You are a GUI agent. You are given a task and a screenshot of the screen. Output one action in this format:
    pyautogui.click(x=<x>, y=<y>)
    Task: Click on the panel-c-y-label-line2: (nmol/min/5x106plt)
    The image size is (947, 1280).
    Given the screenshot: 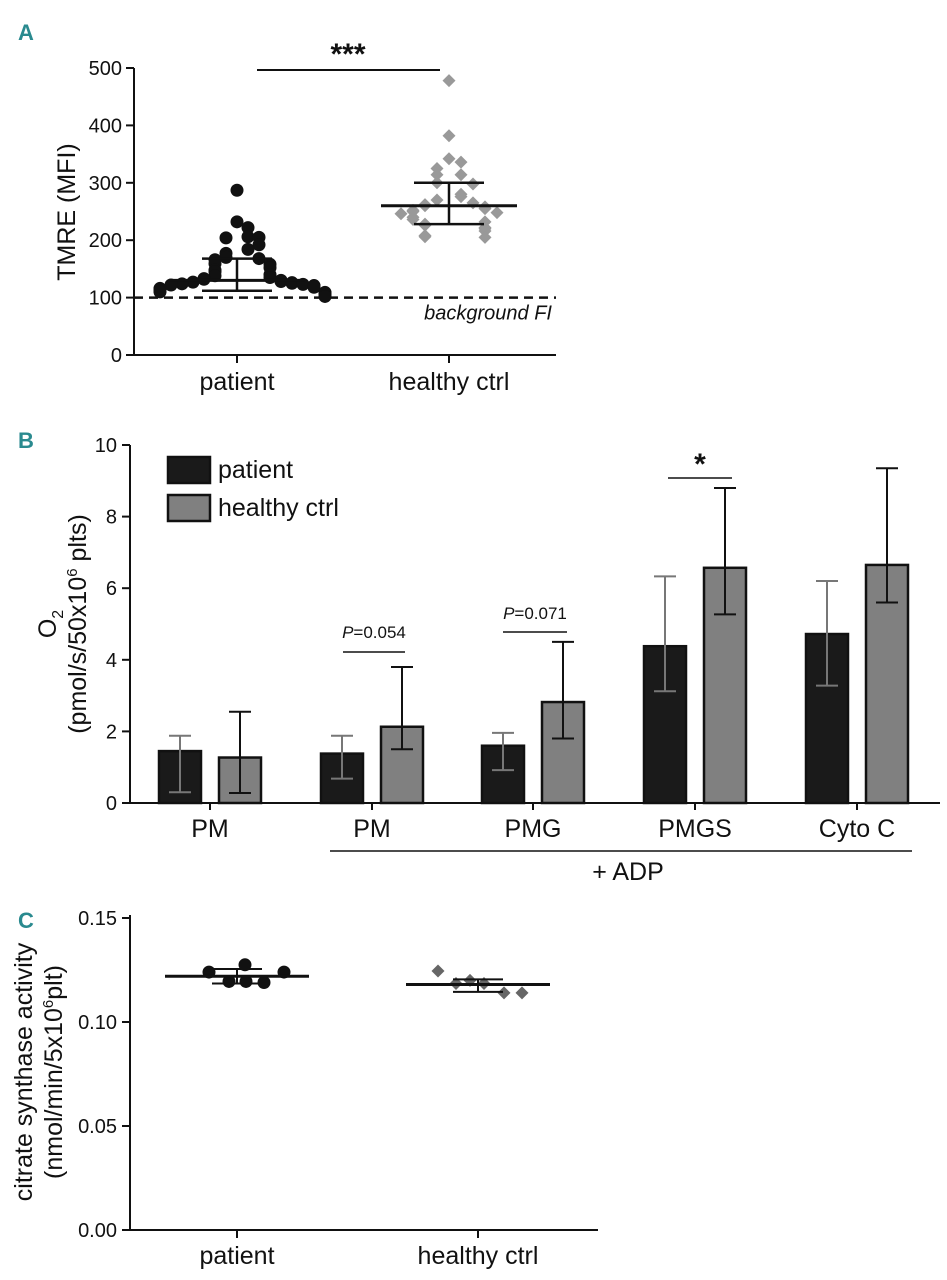 What is the action you would take?
    pyautogui.click(x=54, y=1072)
    